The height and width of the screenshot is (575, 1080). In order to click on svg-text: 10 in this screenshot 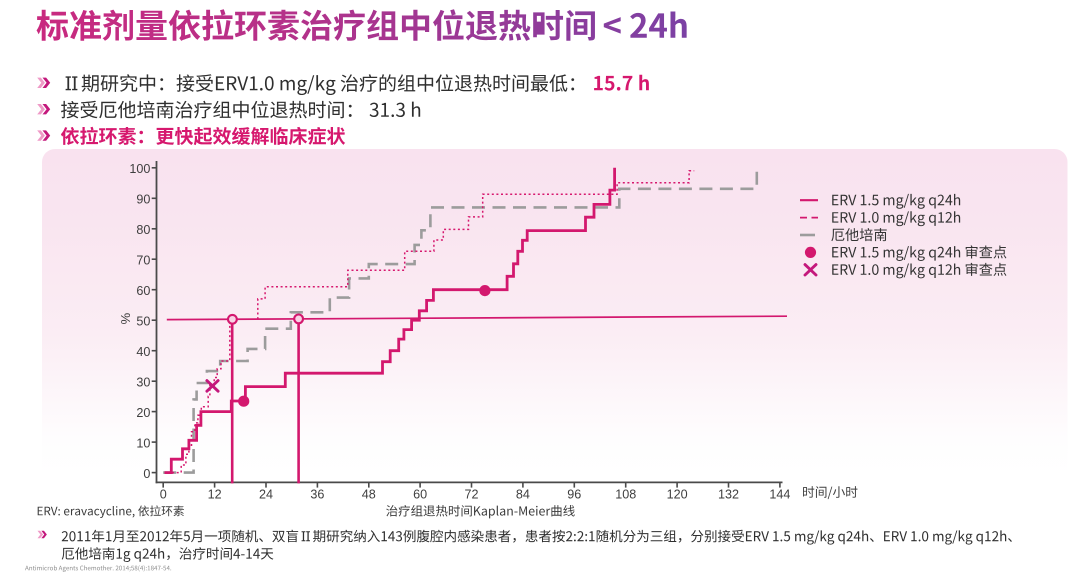, I will do `click(143, 443)`.